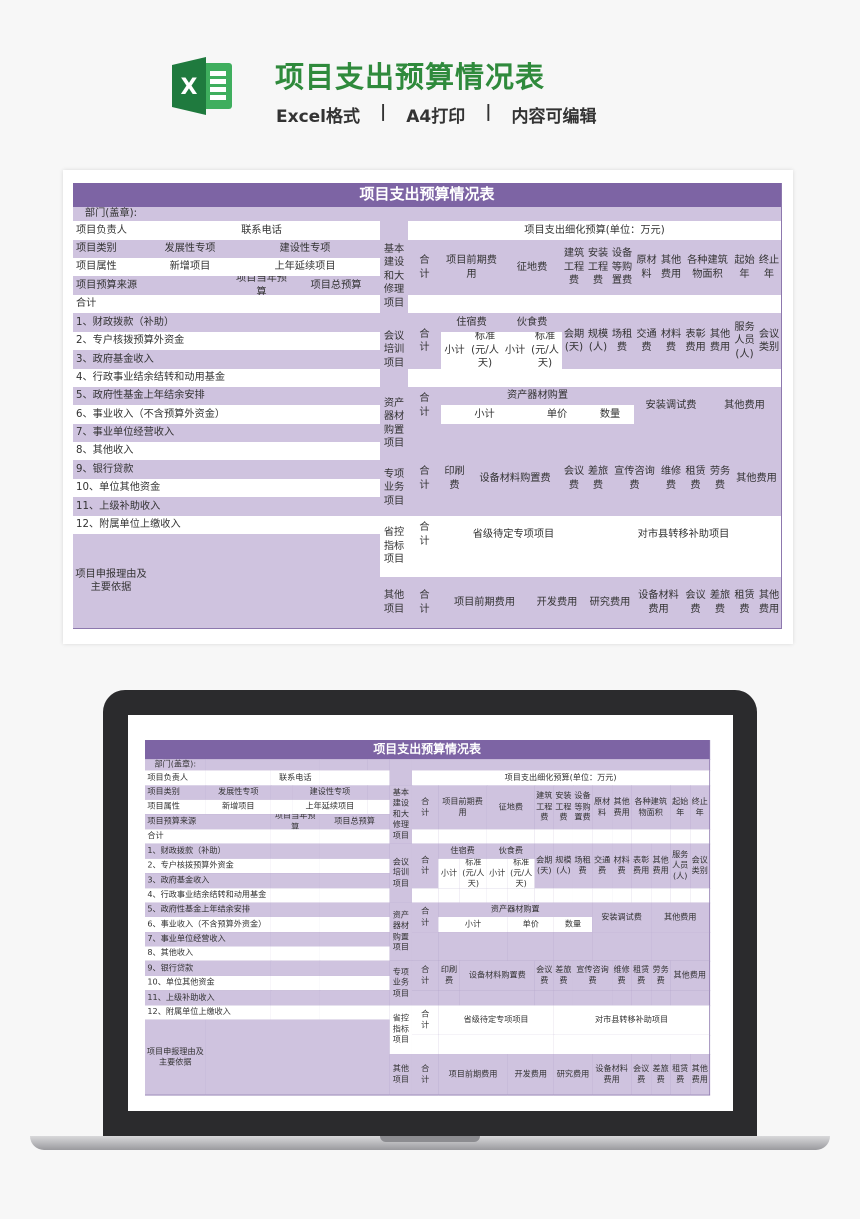  I want to click on phone-field, so click(355, 778).